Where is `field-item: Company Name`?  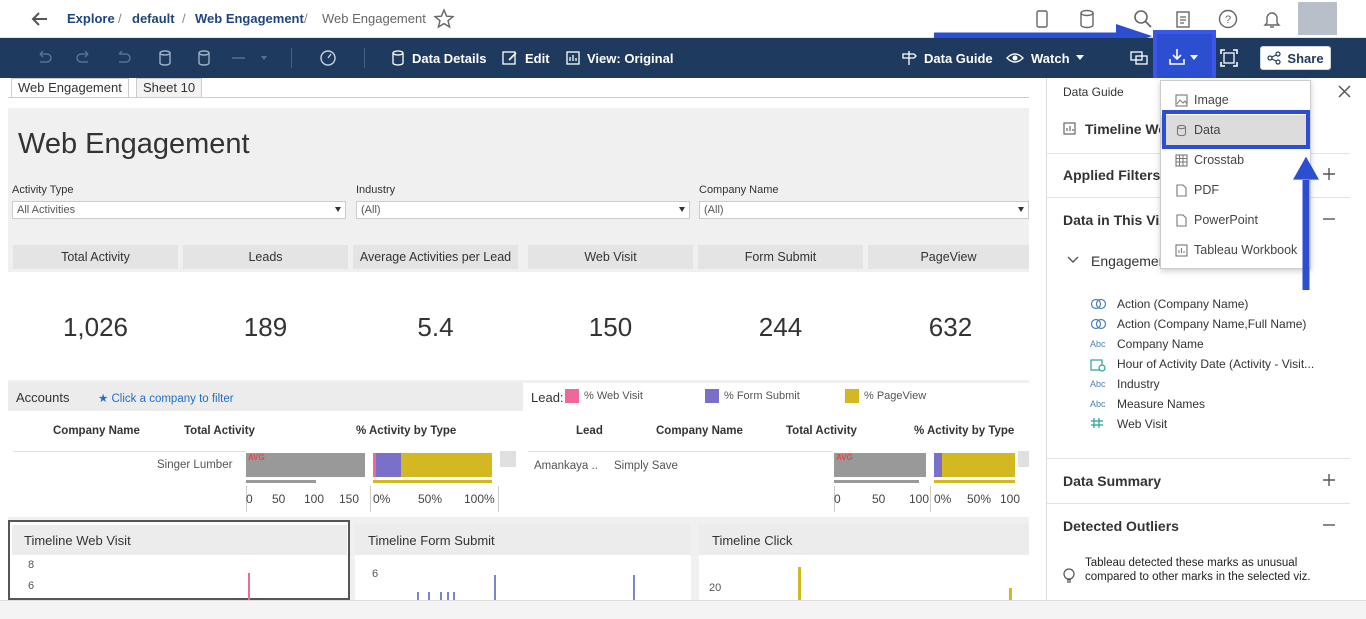 field-item: Company Name is located at coordinates (1160, 344).